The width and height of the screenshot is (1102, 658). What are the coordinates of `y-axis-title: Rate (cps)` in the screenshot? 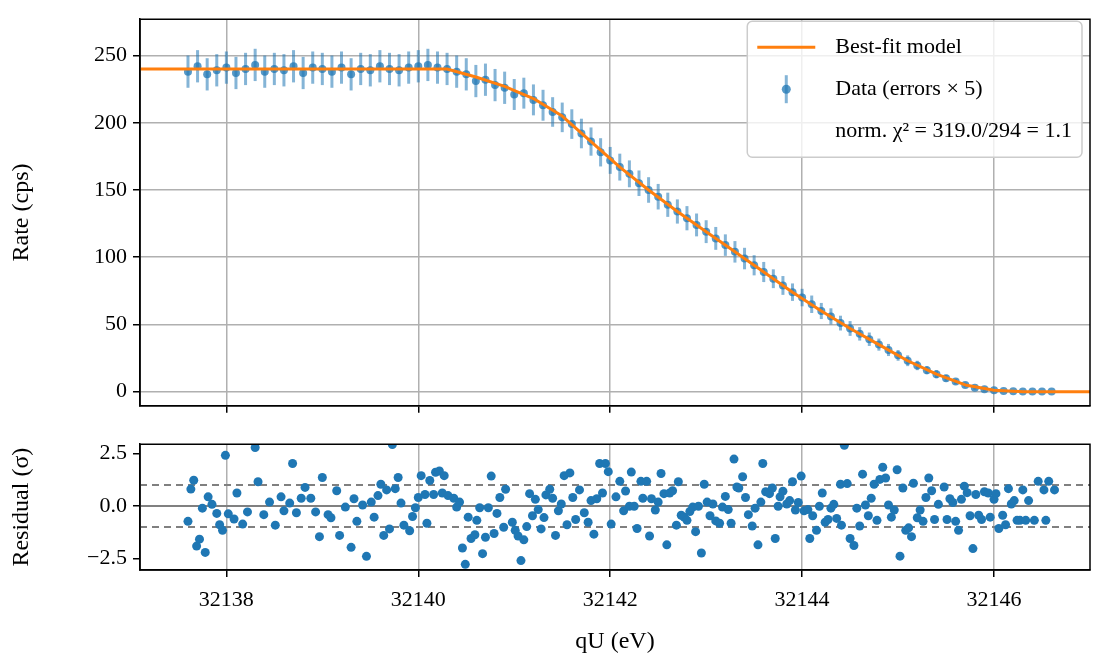 It's located at (19, 212).